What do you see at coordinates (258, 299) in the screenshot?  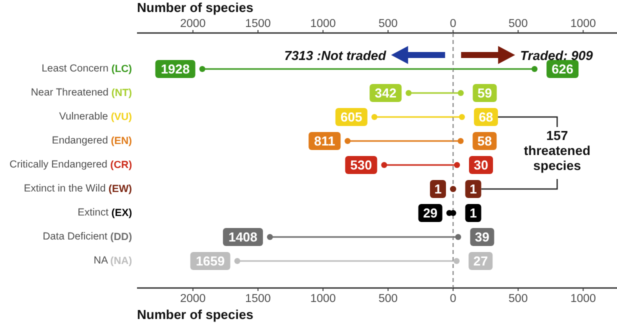 I see `x-tick-label: 1500` at bounding box center [258, 299].